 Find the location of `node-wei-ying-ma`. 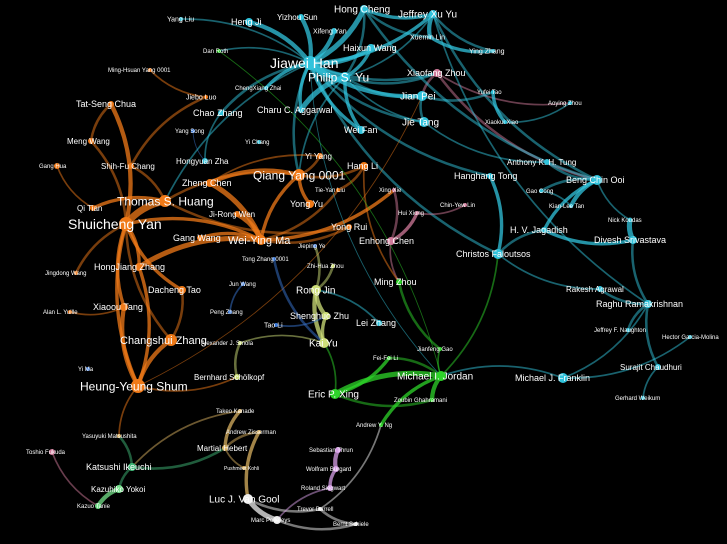

node-wei-ying-ma is located at coordinates (261, 240).